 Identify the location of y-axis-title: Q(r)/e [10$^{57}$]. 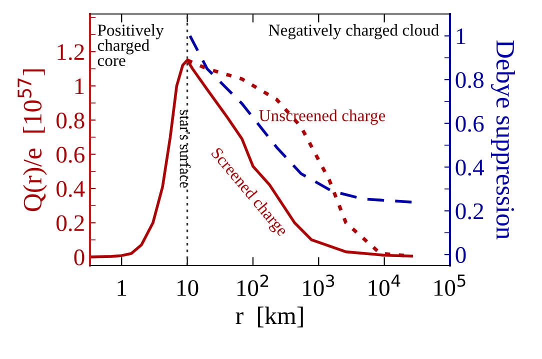
(32, 140).